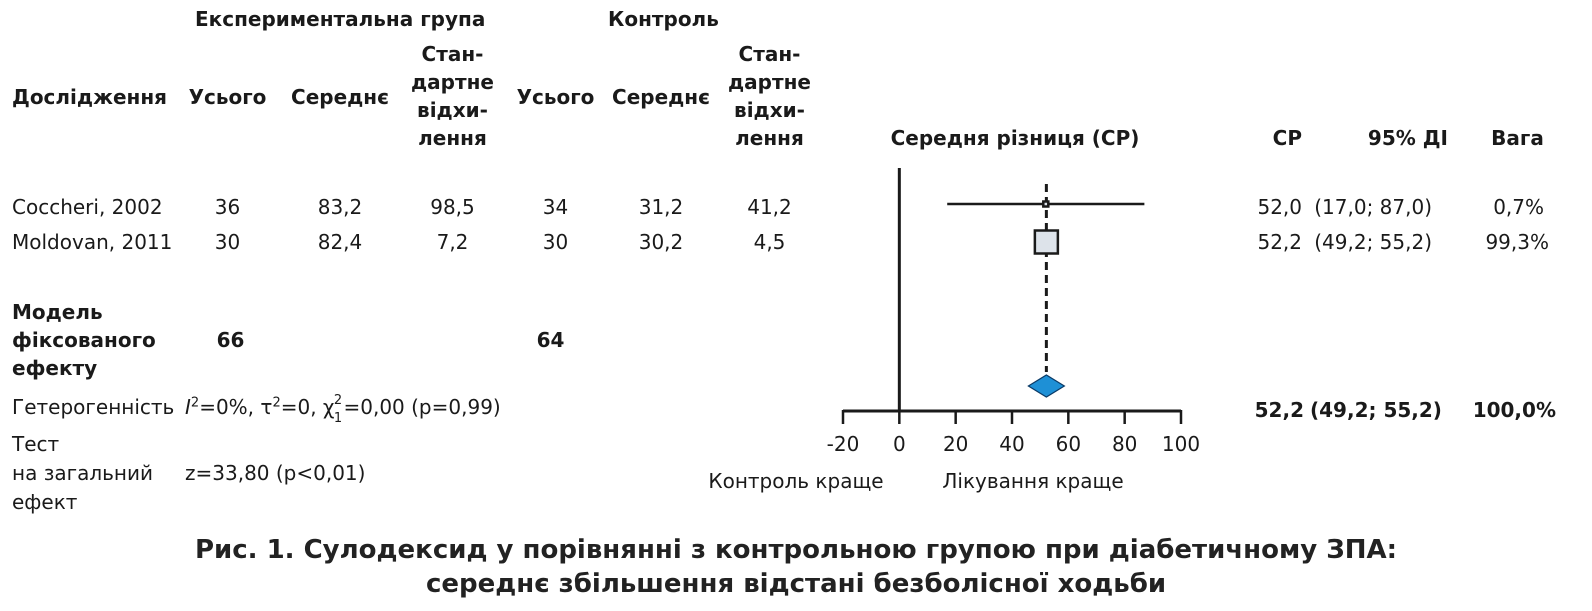  Describe the element at coordinates (955, 444) in the screenshot. I see `x-tick-label: 20` at that location.